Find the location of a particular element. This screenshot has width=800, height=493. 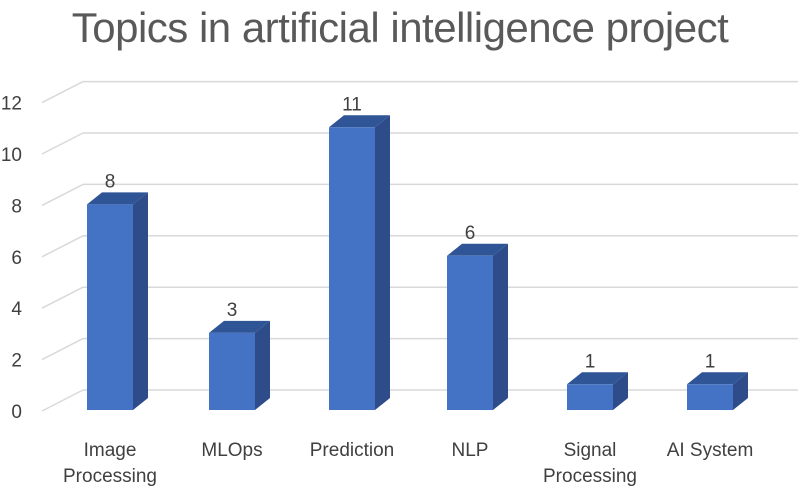

y-tick-label: 12 is located at coordinates (11, 104).